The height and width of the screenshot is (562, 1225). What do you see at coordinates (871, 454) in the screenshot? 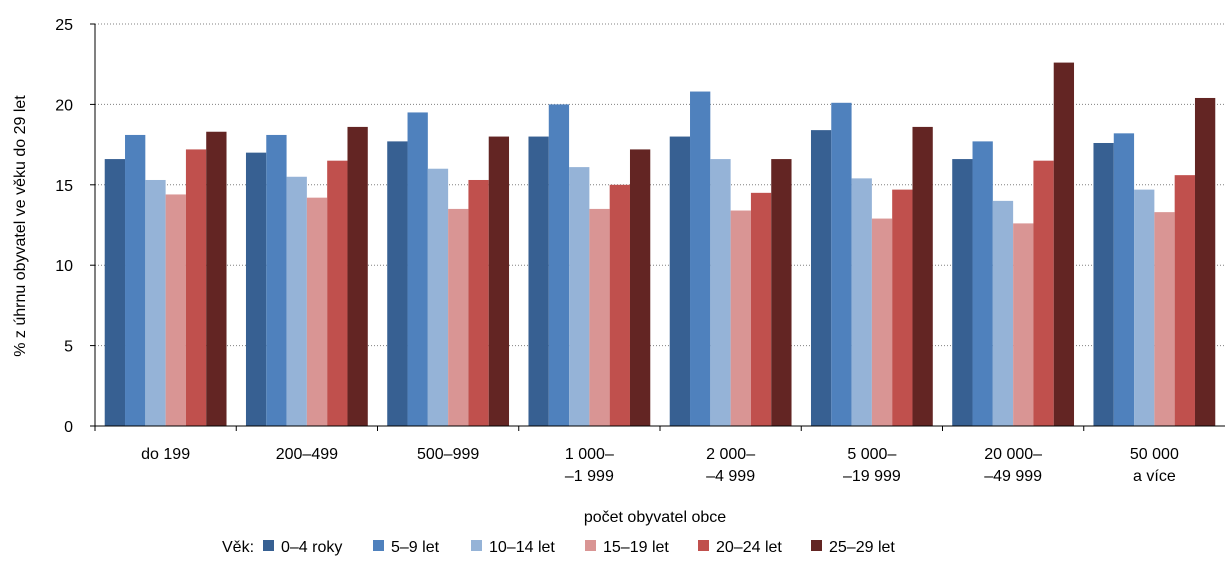
I see `x-tick-label: 5 000–` at bounding box center [871, 454].